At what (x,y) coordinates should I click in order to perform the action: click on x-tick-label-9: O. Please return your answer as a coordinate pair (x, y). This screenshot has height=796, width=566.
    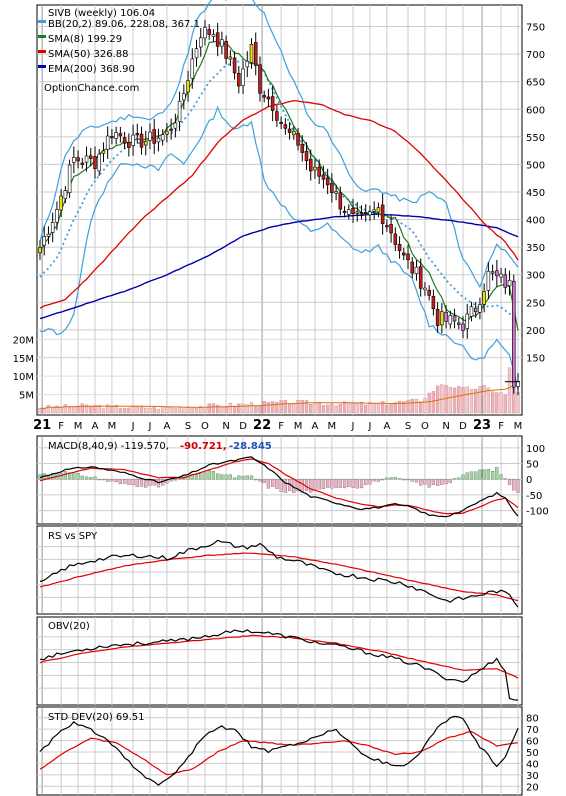
    Looking at the image, I should click on (205, 426).